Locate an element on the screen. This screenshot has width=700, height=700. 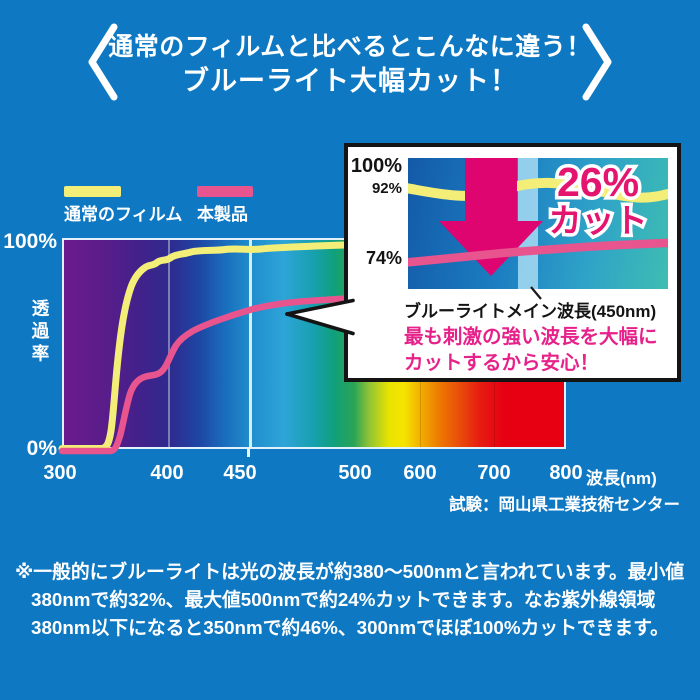
cut-kana-outline: カット is located at coordinates (598, 220).